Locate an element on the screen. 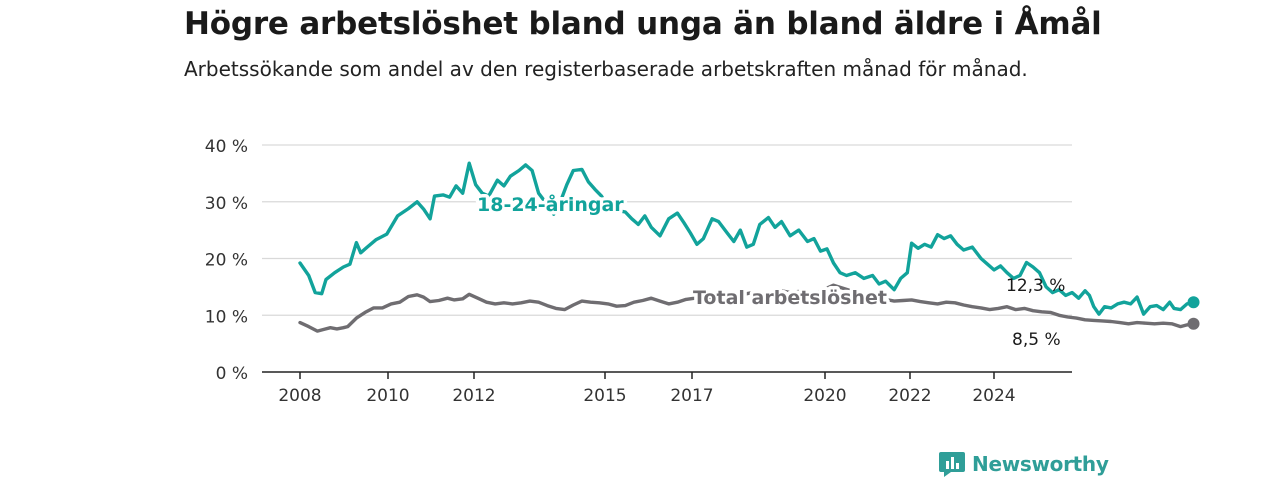  total-series-label: Total arbetslöshet is located at coordinates (790, 298).